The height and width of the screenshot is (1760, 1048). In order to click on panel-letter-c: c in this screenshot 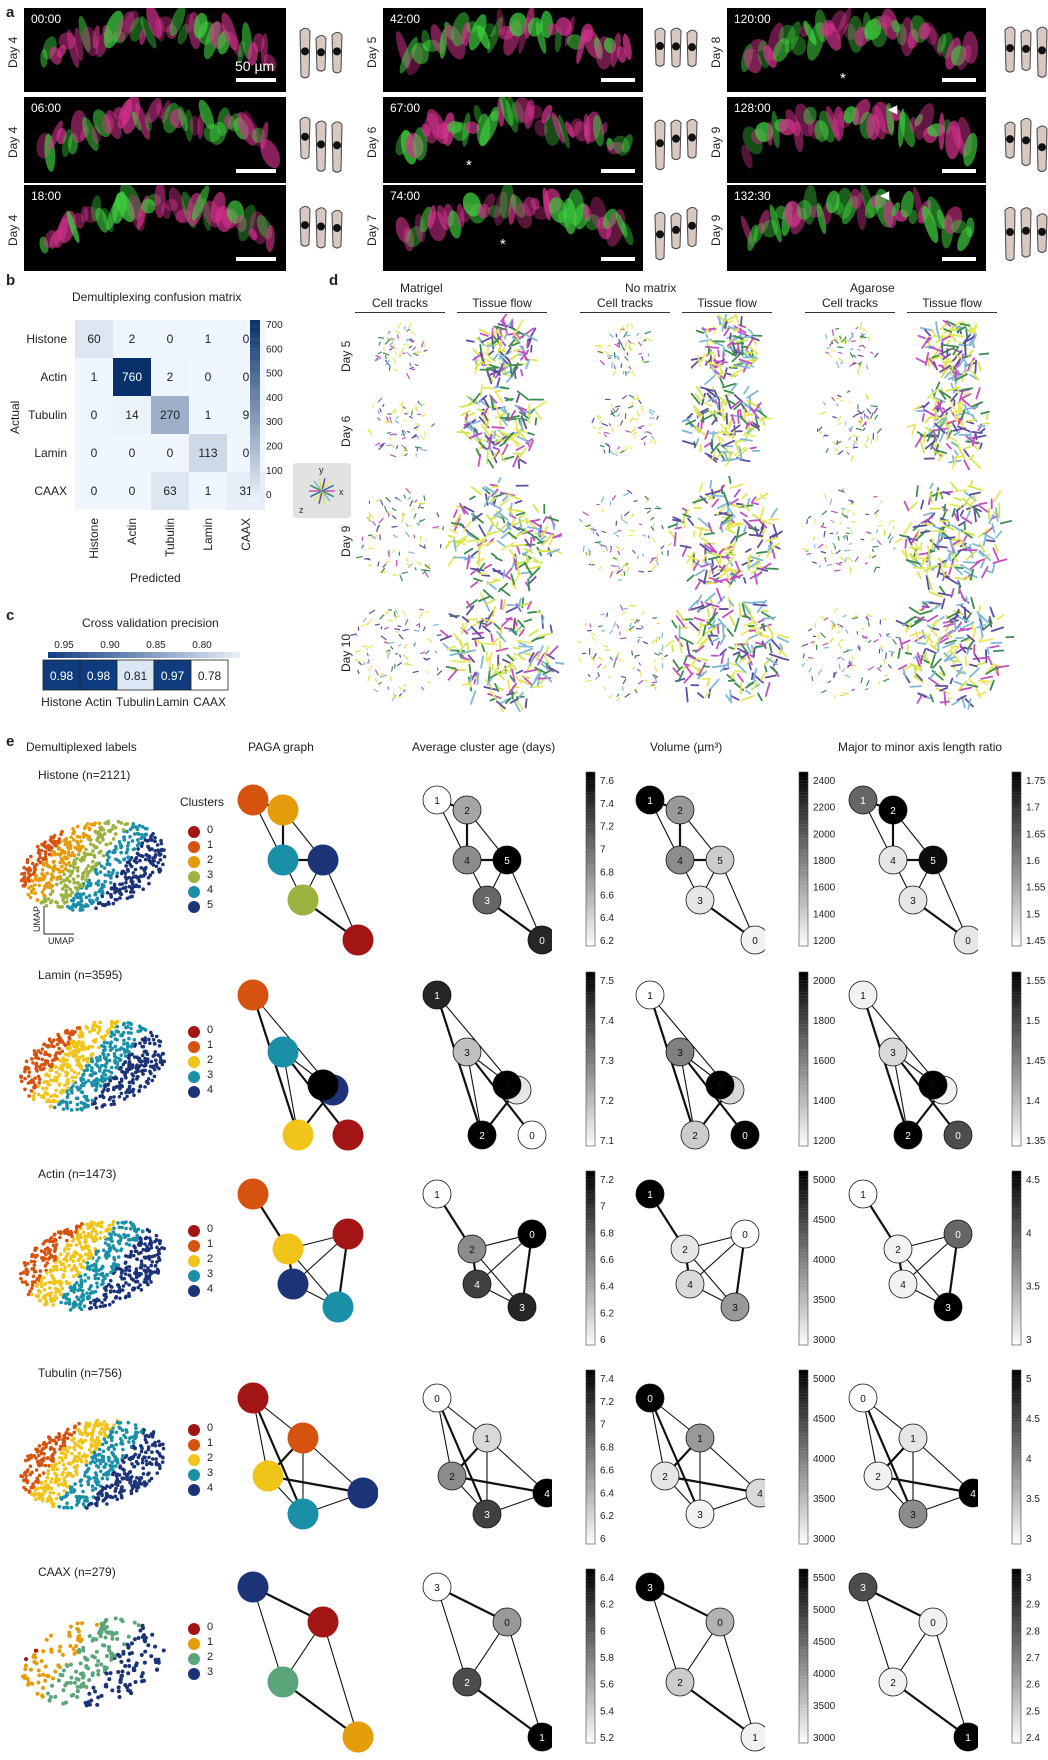, I will do `click(10, 615)`.